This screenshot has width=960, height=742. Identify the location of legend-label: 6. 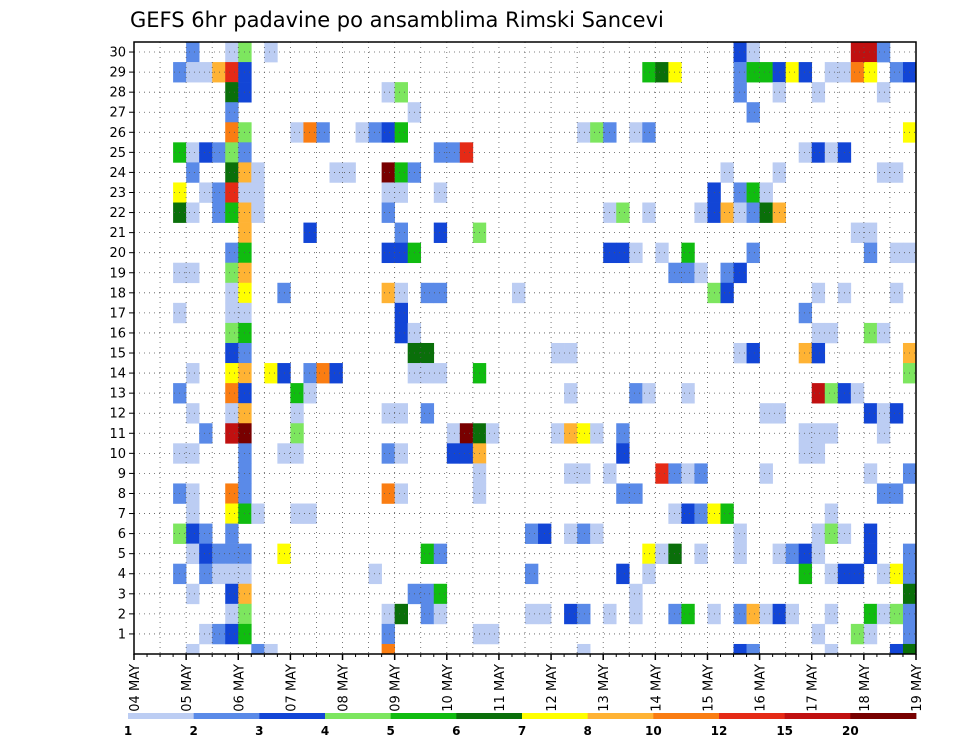
(456, 731).